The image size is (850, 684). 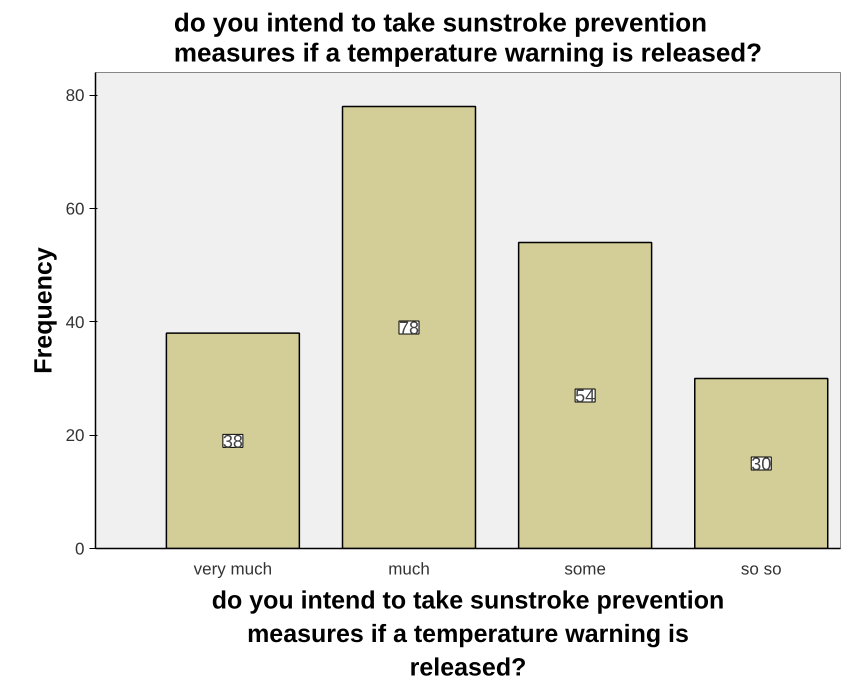 What do you see at coordinates (409, 328) in the screenshot?
I see `data-label: 78` at bounding box center [409, 328].